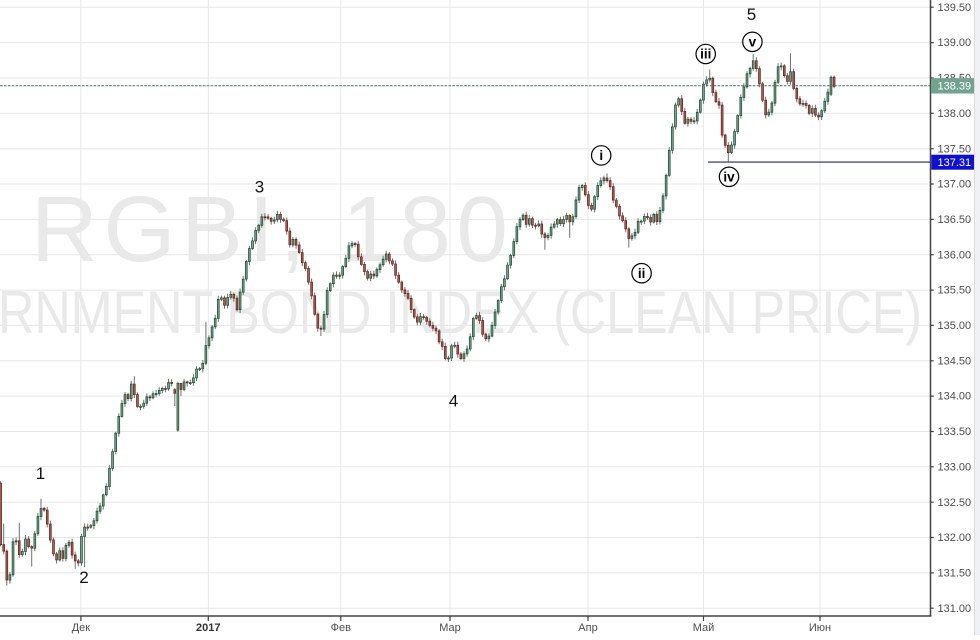 The width and height of the screenshot is (980, 640). Describe the element at coordinates (955, 538) in the screenshot. I see `svg-text: 132.00` at that location.